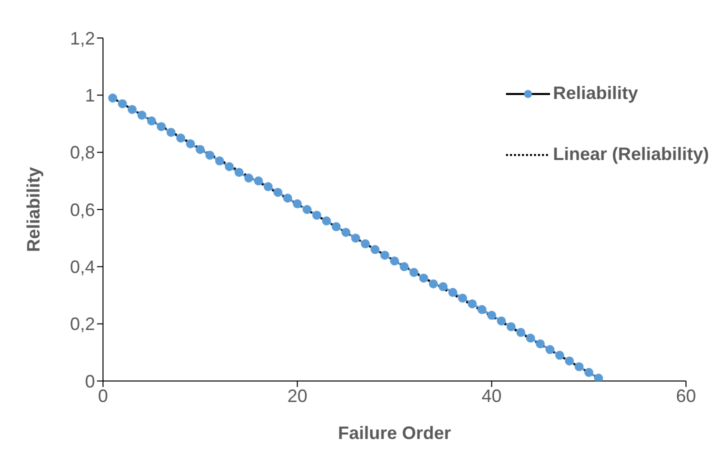 This screenshot has height=459, width=711. Describe the element at coordinates (89, 381) in the screenshot. I see `y-tick-label: 0` at that location.